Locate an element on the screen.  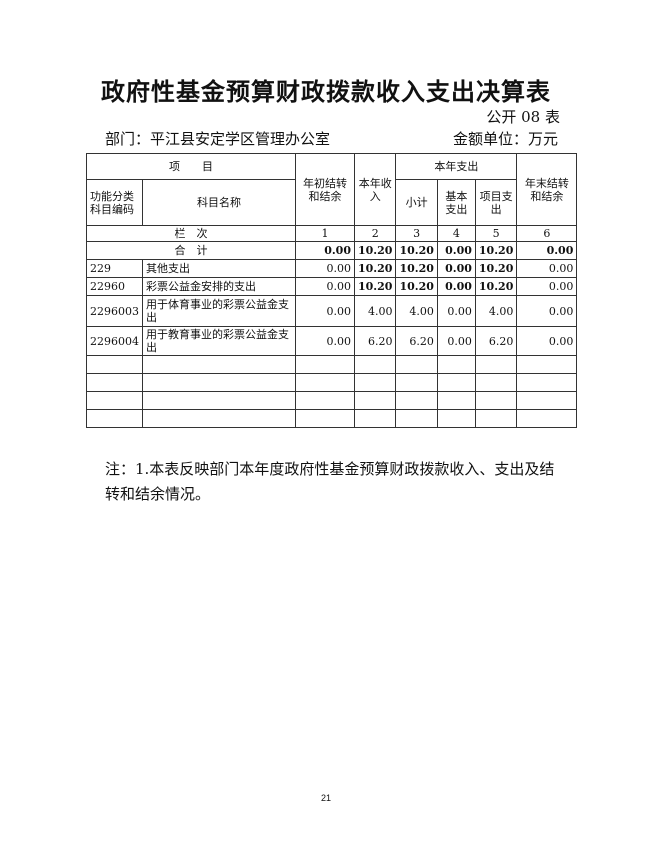
header-c4: 基本支出 is located at coordinates (456, 202).